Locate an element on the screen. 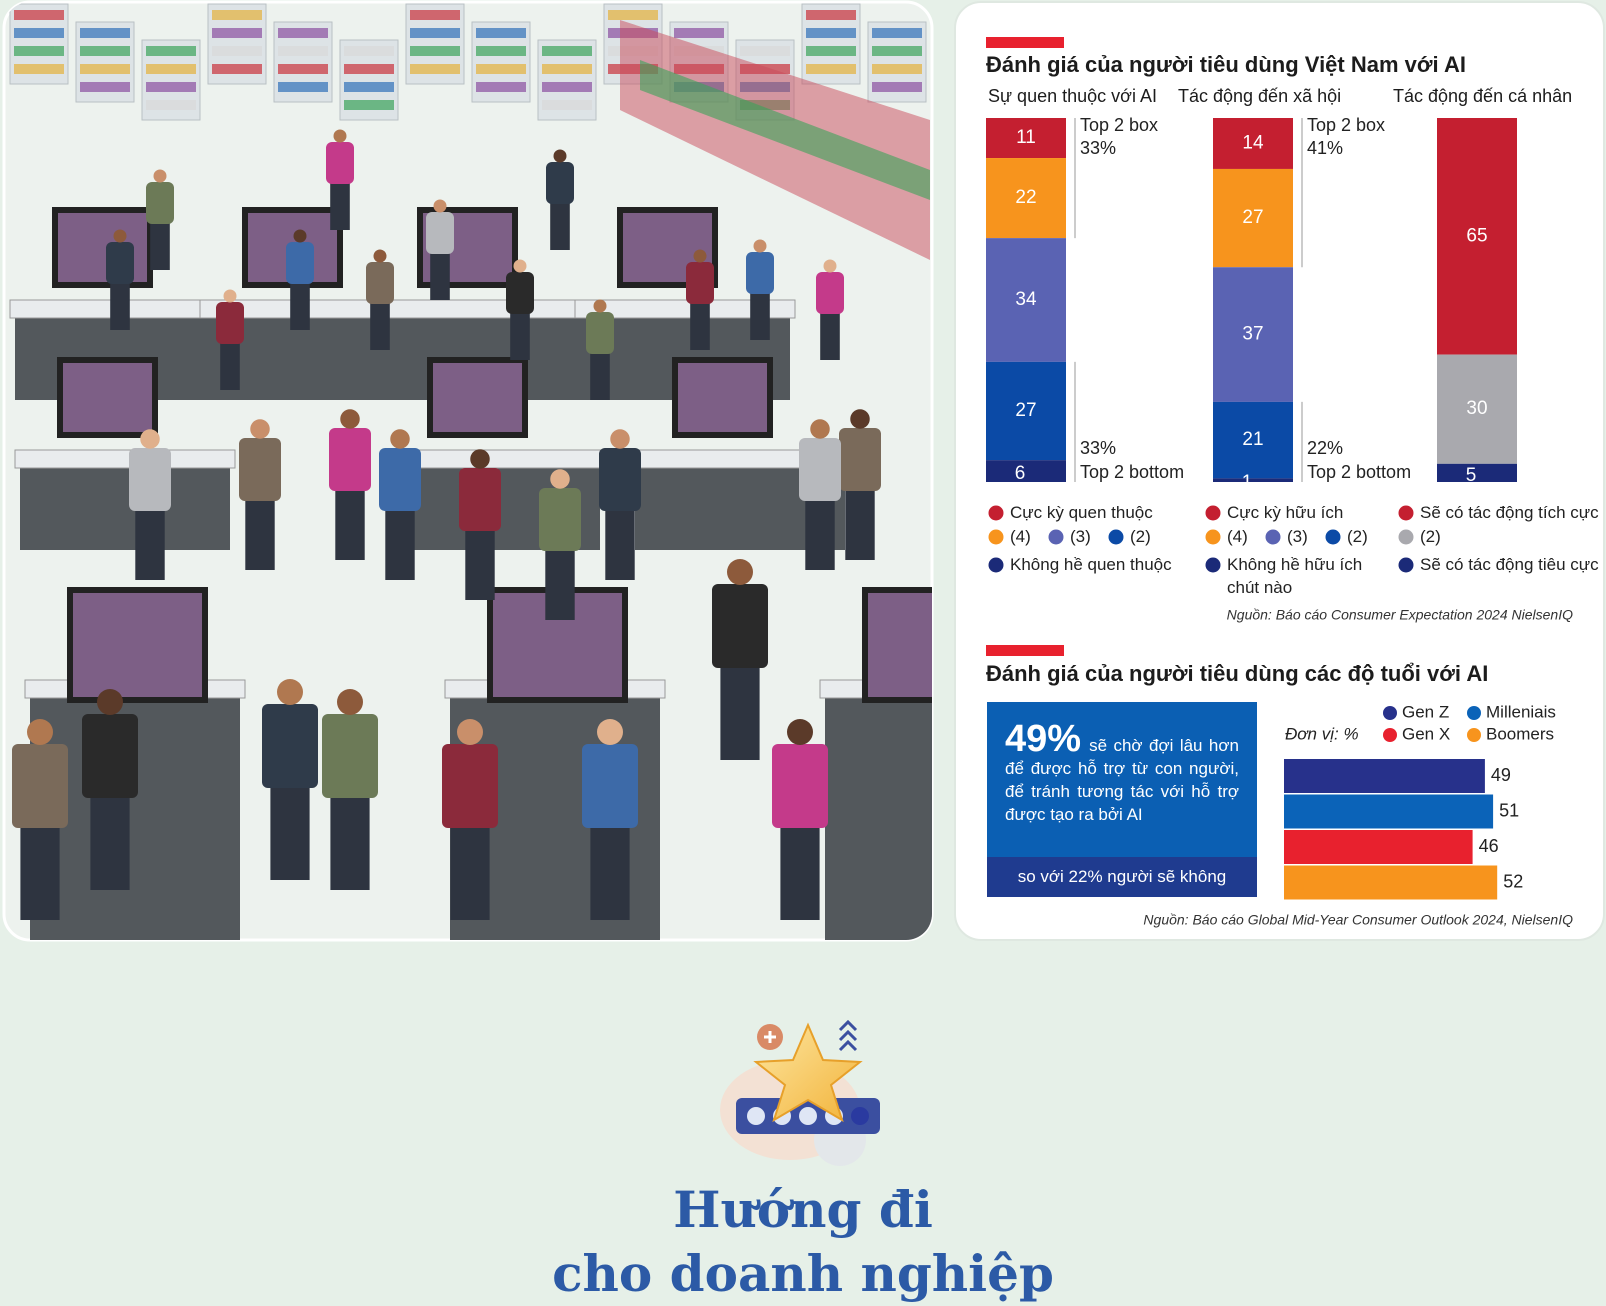 Image resolution: width=1606 pixels, height=1306 pixels. annotation: 22% is located at coordinates (1325, 448).